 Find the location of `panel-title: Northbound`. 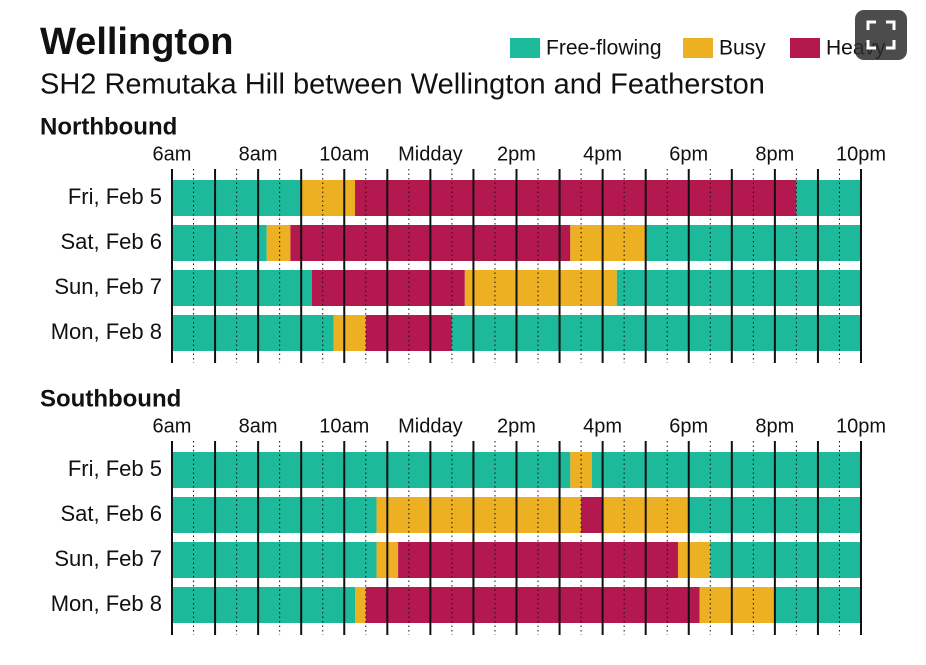

panel-title: Northbound is located at coordinates (108, 126).